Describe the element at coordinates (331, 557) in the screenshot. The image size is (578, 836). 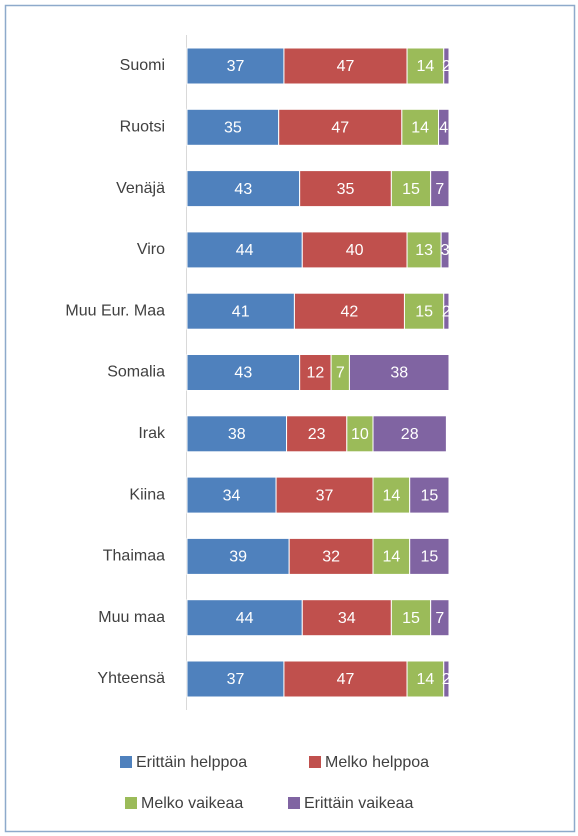
I see `data-label: 32` at that location.